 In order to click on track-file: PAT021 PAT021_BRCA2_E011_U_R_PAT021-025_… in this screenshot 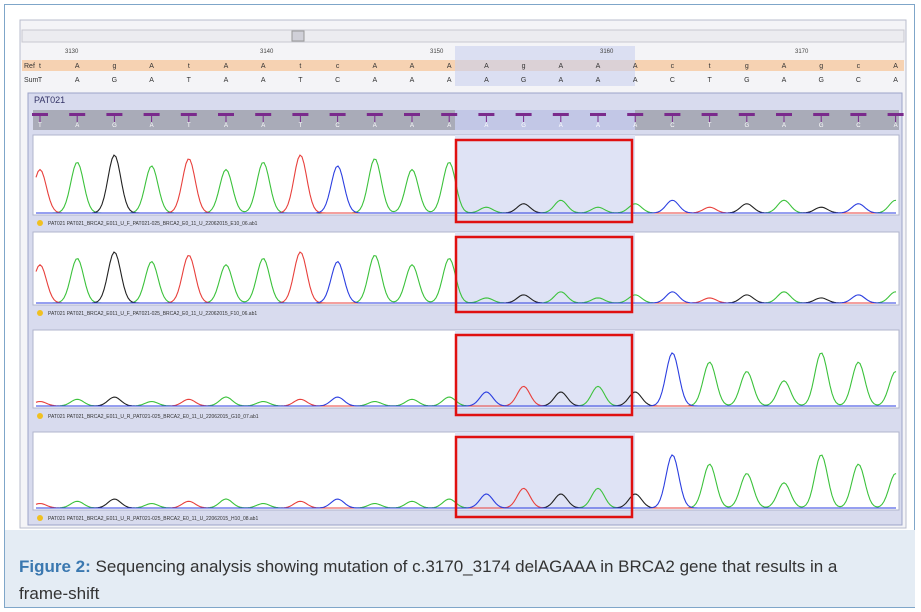, I will do `click(153, 519)`.